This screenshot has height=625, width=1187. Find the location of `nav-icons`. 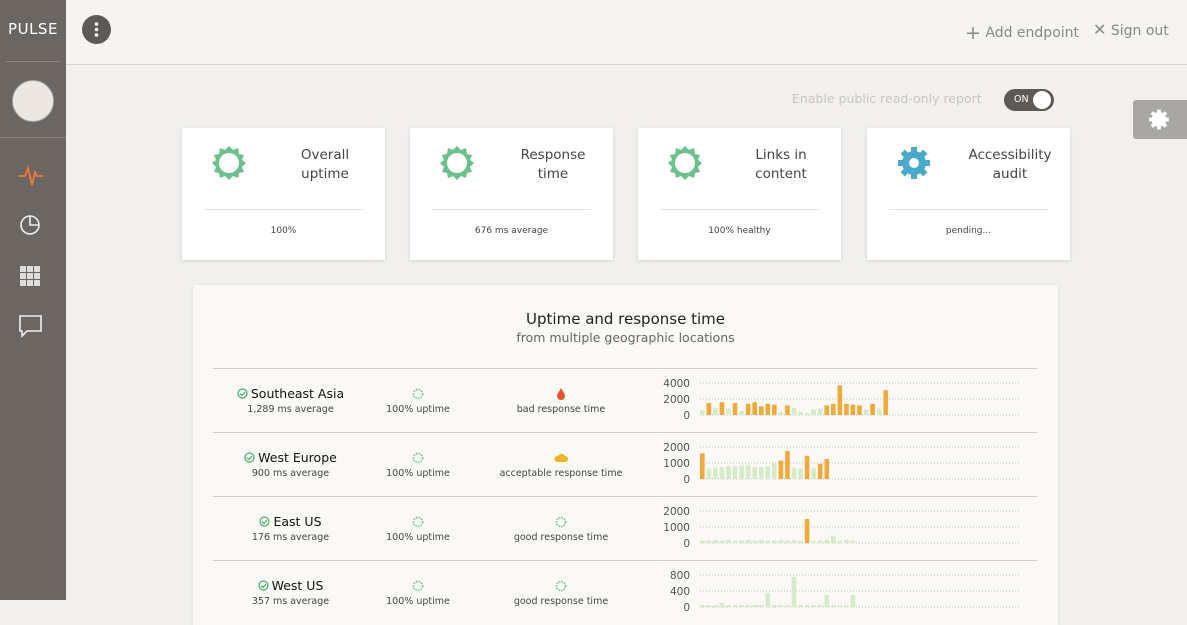

nav-icons is located at coordinates (31, 253).